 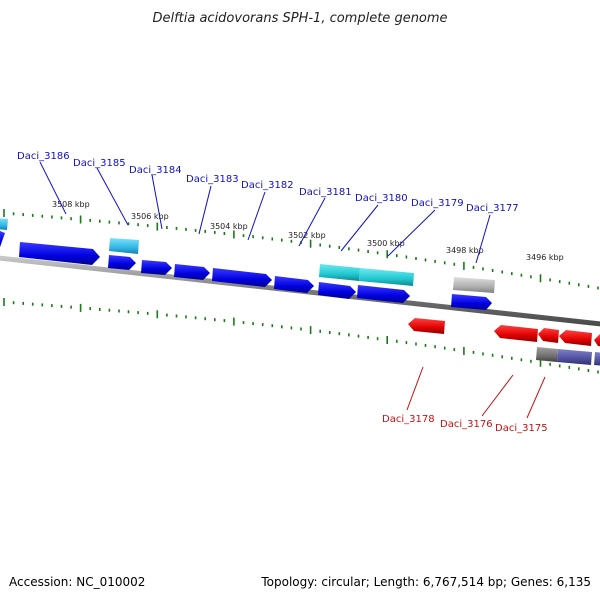 I want to click on tick-label: 3506 kbp, so click(x=150, y=216).